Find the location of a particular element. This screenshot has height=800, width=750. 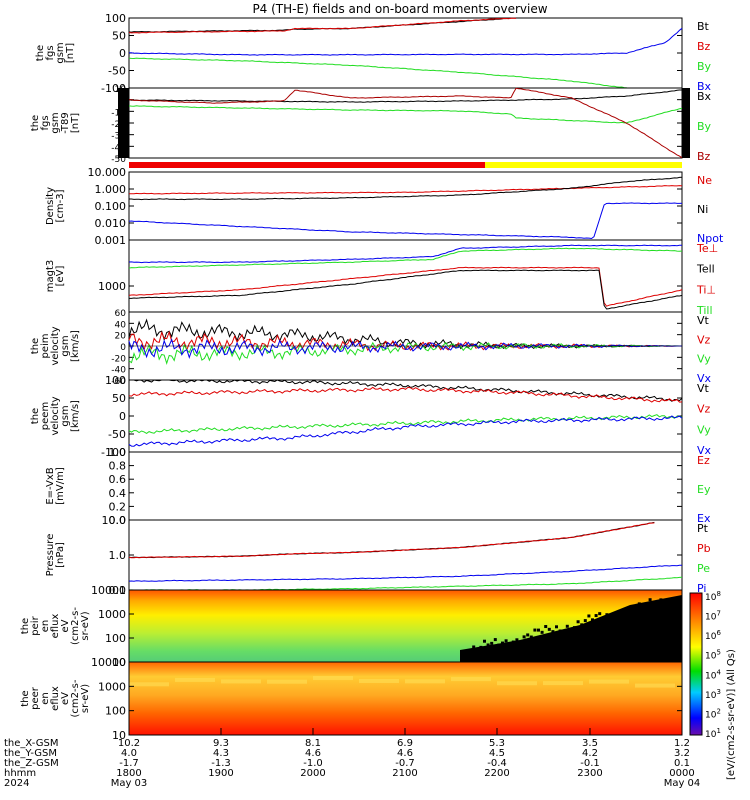

panel-p4: 1000 magt3 [eV] Te⊥ Tell Ti⊥ Till is located at coordinates (381, 278).